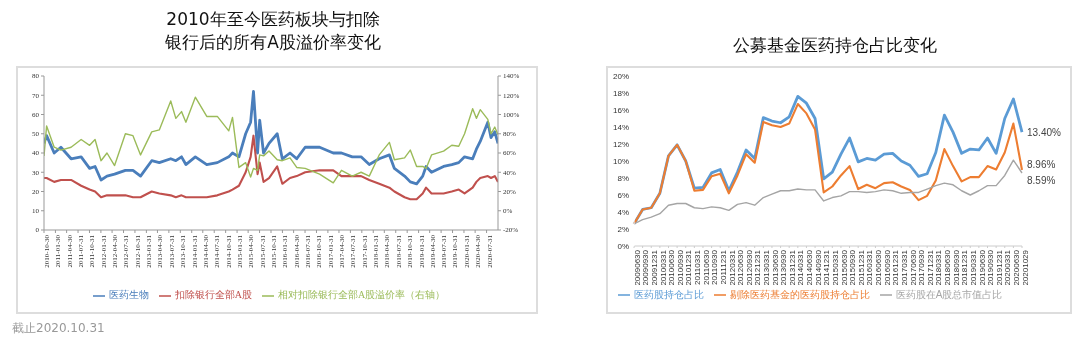 The width and height of the screenshot is (1080, 347). I want to click on x-tick-label: 20140930, so click(818, 267).